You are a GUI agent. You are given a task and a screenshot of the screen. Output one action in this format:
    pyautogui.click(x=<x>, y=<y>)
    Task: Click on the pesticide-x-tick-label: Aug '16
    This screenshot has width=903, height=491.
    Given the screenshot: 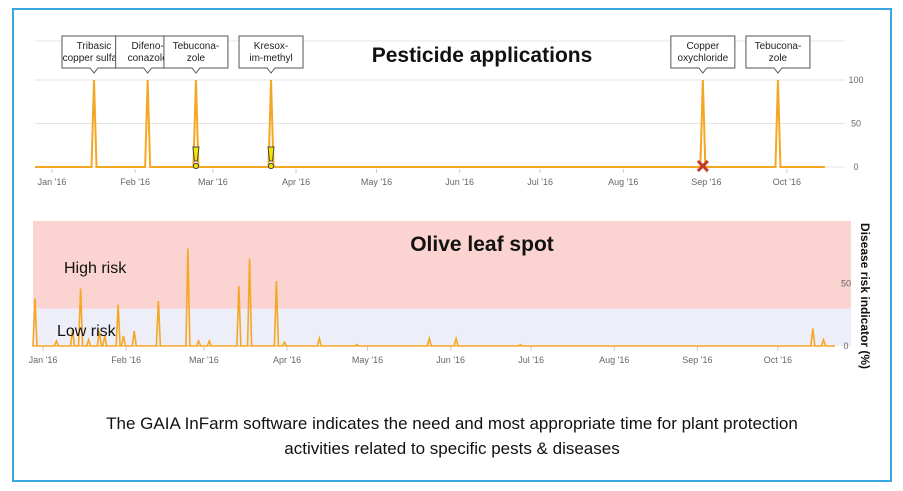 What is the action you would take?
    pyautogui.click(x=623, y=182)
    